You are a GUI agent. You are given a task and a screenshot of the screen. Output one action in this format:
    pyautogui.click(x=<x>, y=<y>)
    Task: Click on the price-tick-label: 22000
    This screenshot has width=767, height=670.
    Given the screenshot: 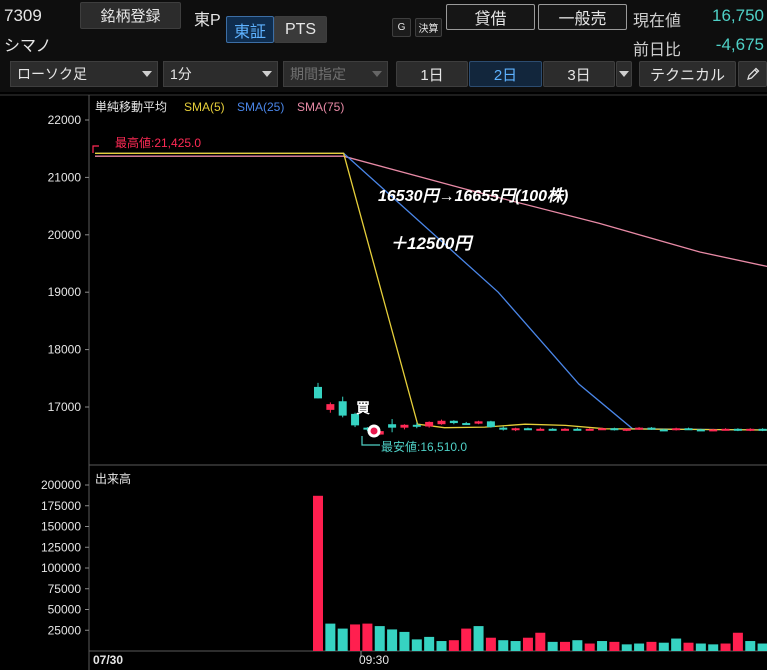 What is the action you would take?
    pyautogui.click(x=65, y=120)
    